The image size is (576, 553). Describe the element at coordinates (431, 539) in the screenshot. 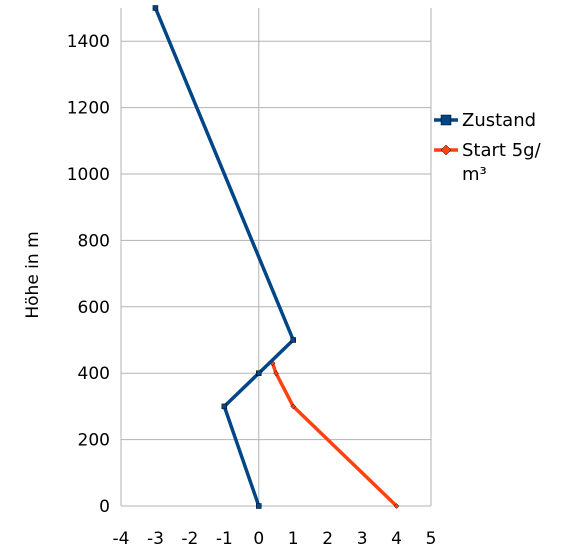

I see `x-tick-label: 5` at that location.